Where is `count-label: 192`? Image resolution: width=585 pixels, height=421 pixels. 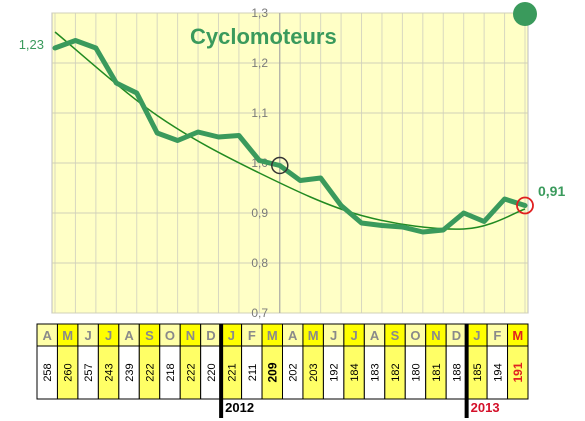 count-label: 192 is located at coordinates (335, 372).